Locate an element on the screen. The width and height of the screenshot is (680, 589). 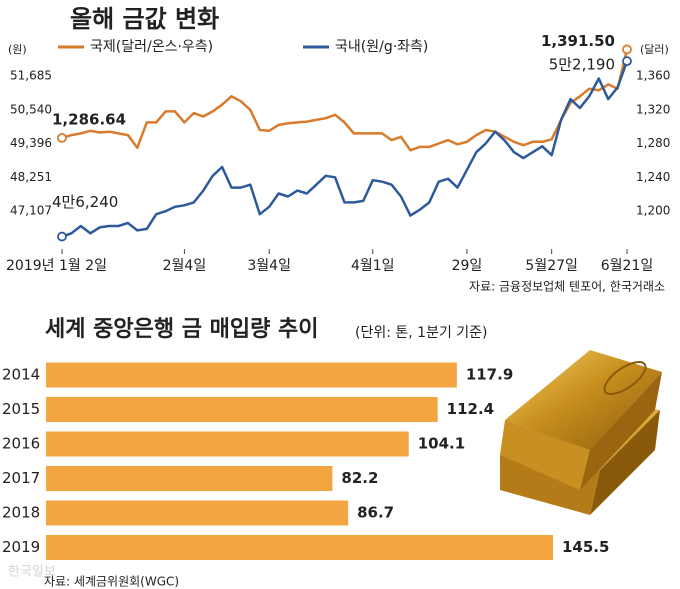
chart-subtitle: (단위: 톤, 1분기 기준) is located at coordinates (421, 333).